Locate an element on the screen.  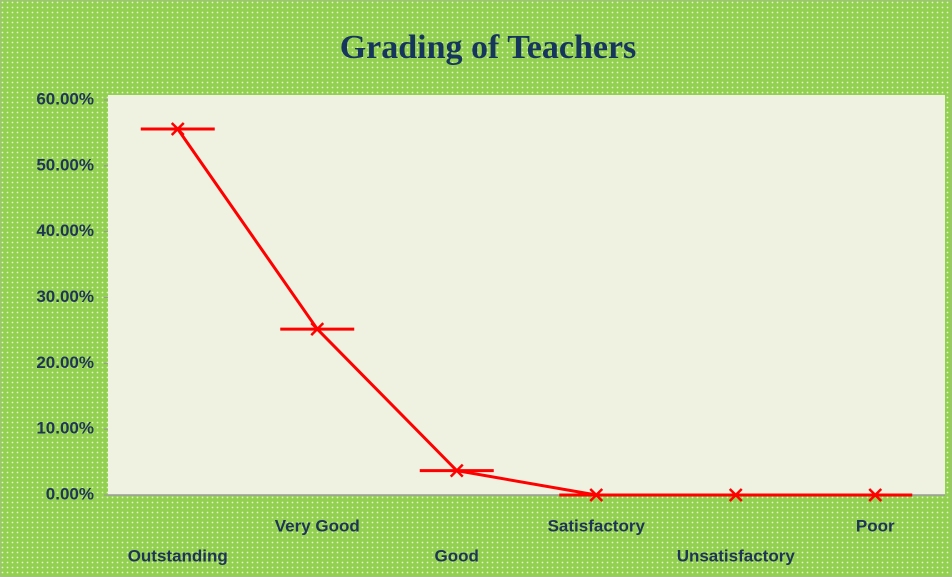
x-tick-label: Satisfactory is located at coordinates (597, 525).